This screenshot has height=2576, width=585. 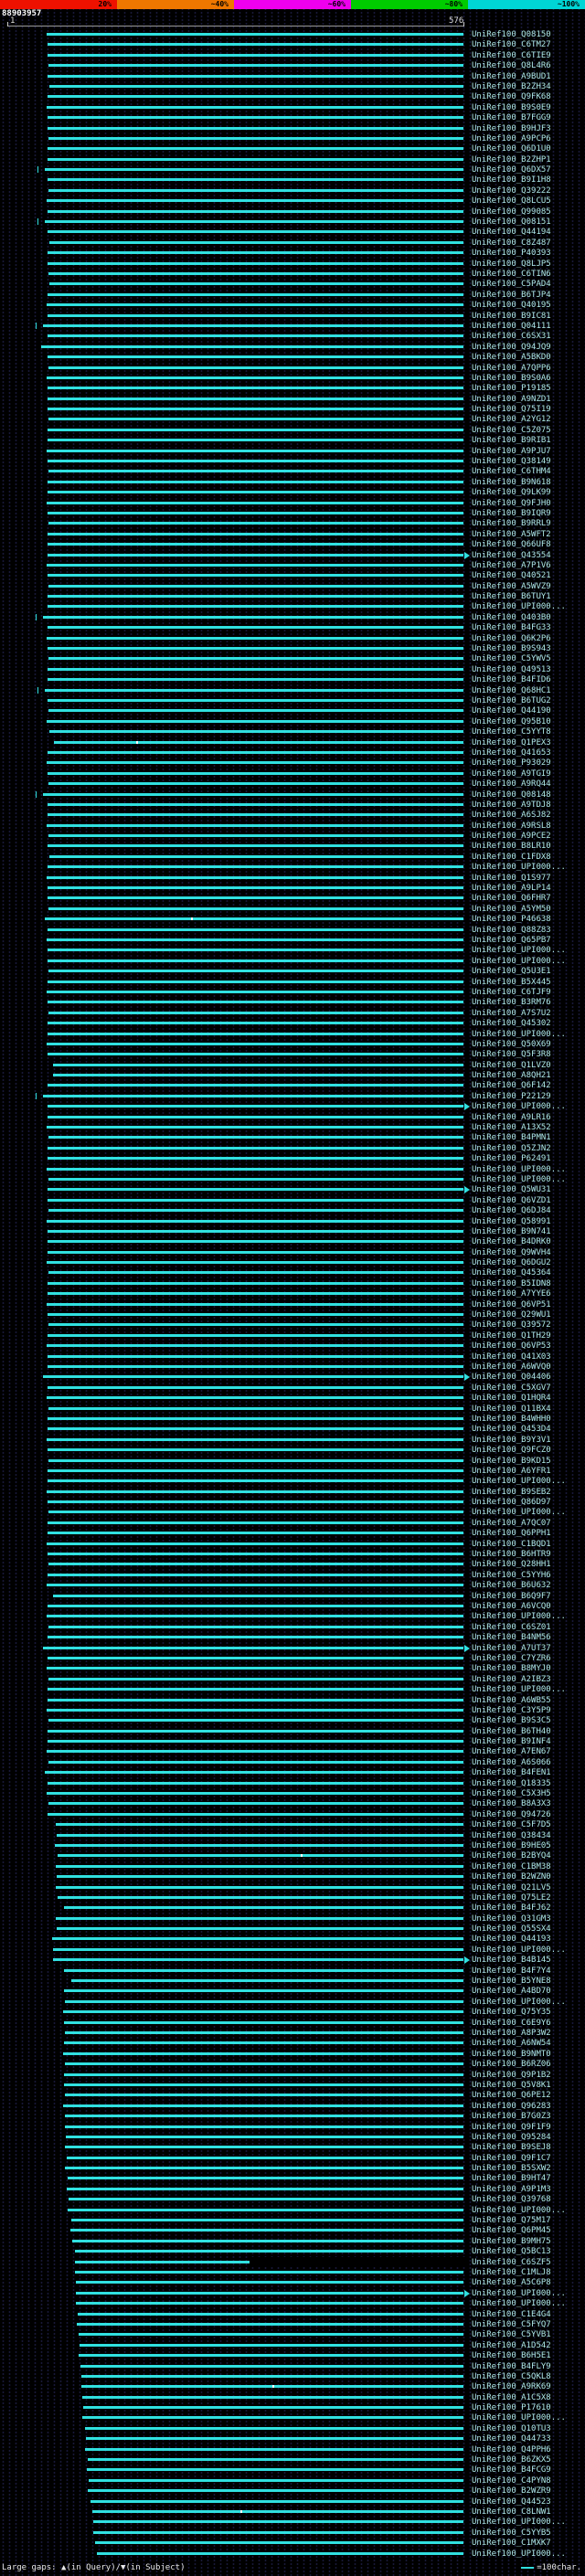 I want to click on hit-label: UniRef100_A6NW54, so click(x=512, y=2044).